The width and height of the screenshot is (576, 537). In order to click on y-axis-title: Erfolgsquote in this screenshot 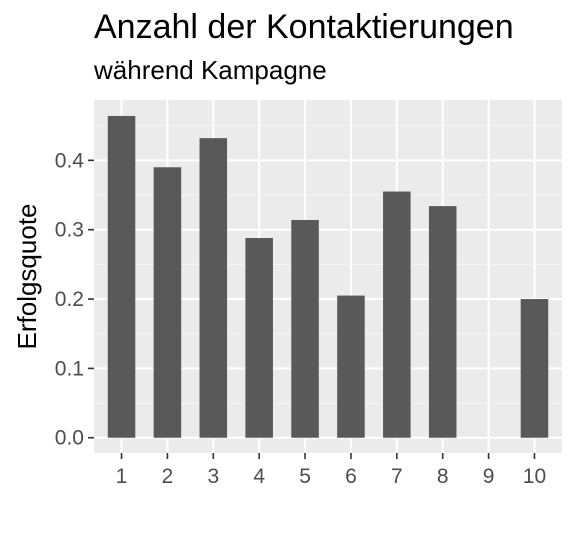, I will do `click(27, 277)`.